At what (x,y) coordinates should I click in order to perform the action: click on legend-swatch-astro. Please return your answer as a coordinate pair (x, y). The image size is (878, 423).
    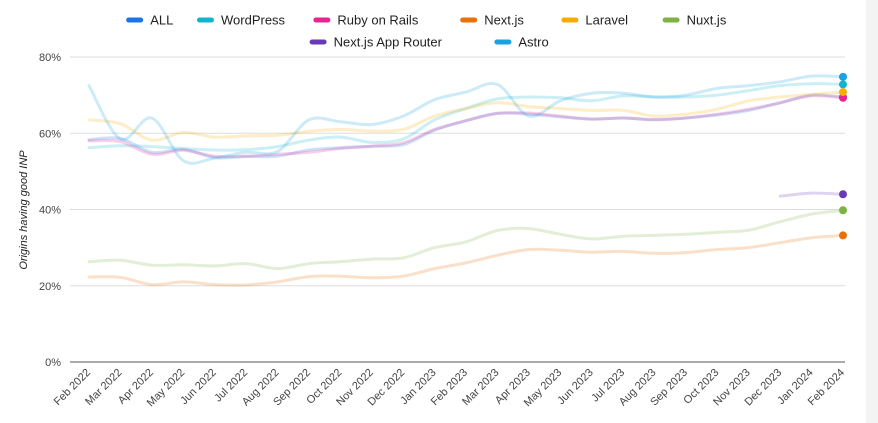
    Looking at the image, I should click on (503, 42).